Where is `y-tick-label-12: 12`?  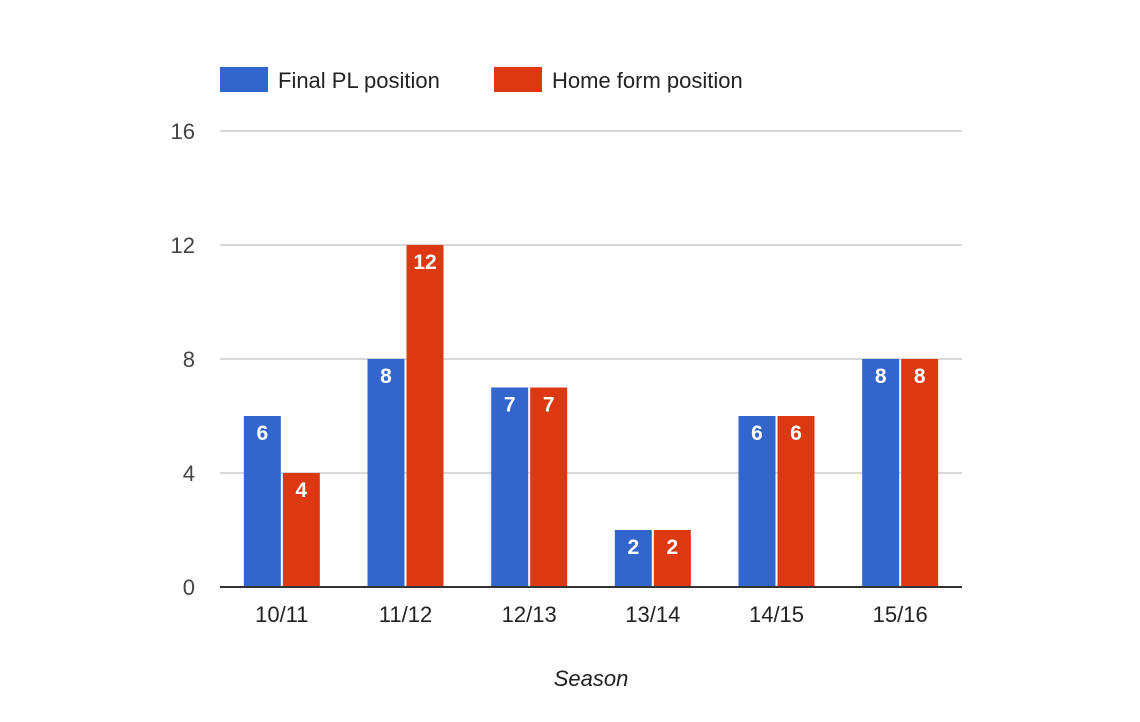
y-tick-label-12: 12 is located at coordinates (183, 245).